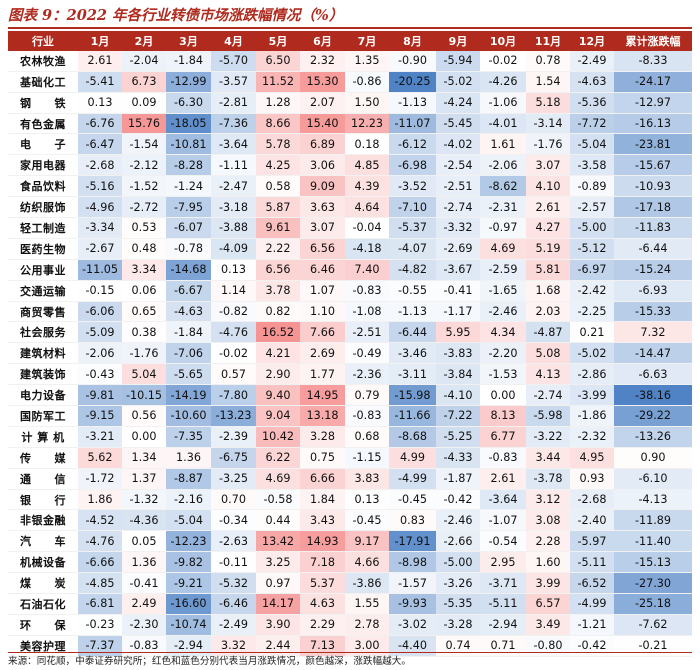  What do you see at coordinates (43, 604) in the screenshot?
I see `industry-cell: 石油石化` at bounding box center [43, 604].